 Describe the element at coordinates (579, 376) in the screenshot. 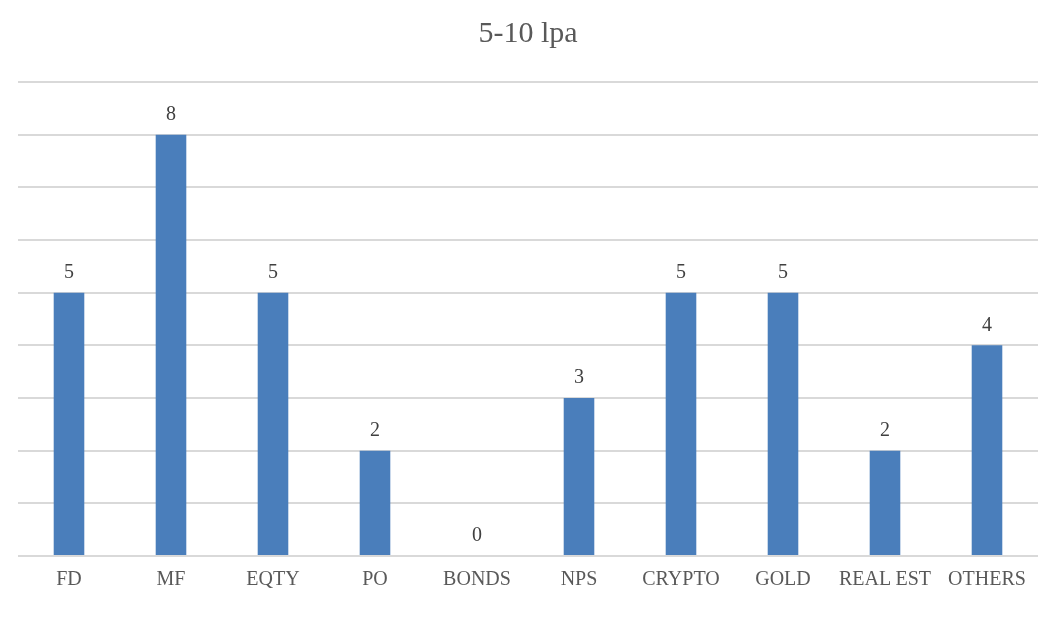

I see `data-label: 3` at that location.